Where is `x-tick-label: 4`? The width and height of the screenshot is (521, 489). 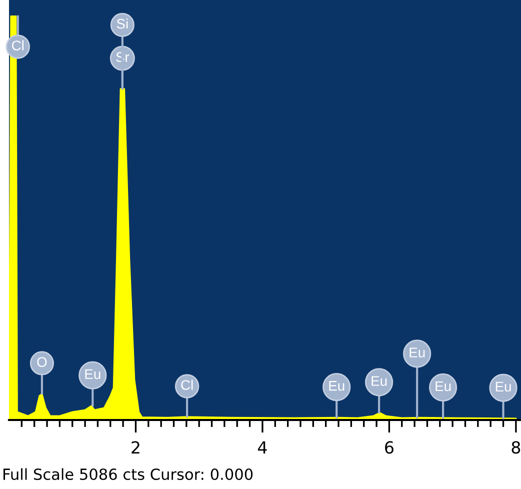
x-tick-label: 4 is located at coordinates (262, 447).